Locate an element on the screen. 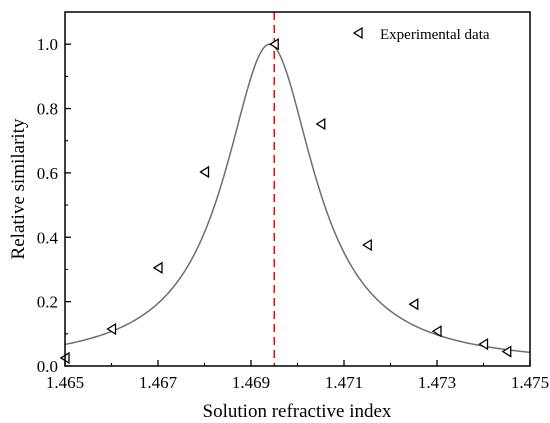 The width and height of the screenshot is (550, 423). y-tick-label: 0.4 is located at coordinates (48, 237).